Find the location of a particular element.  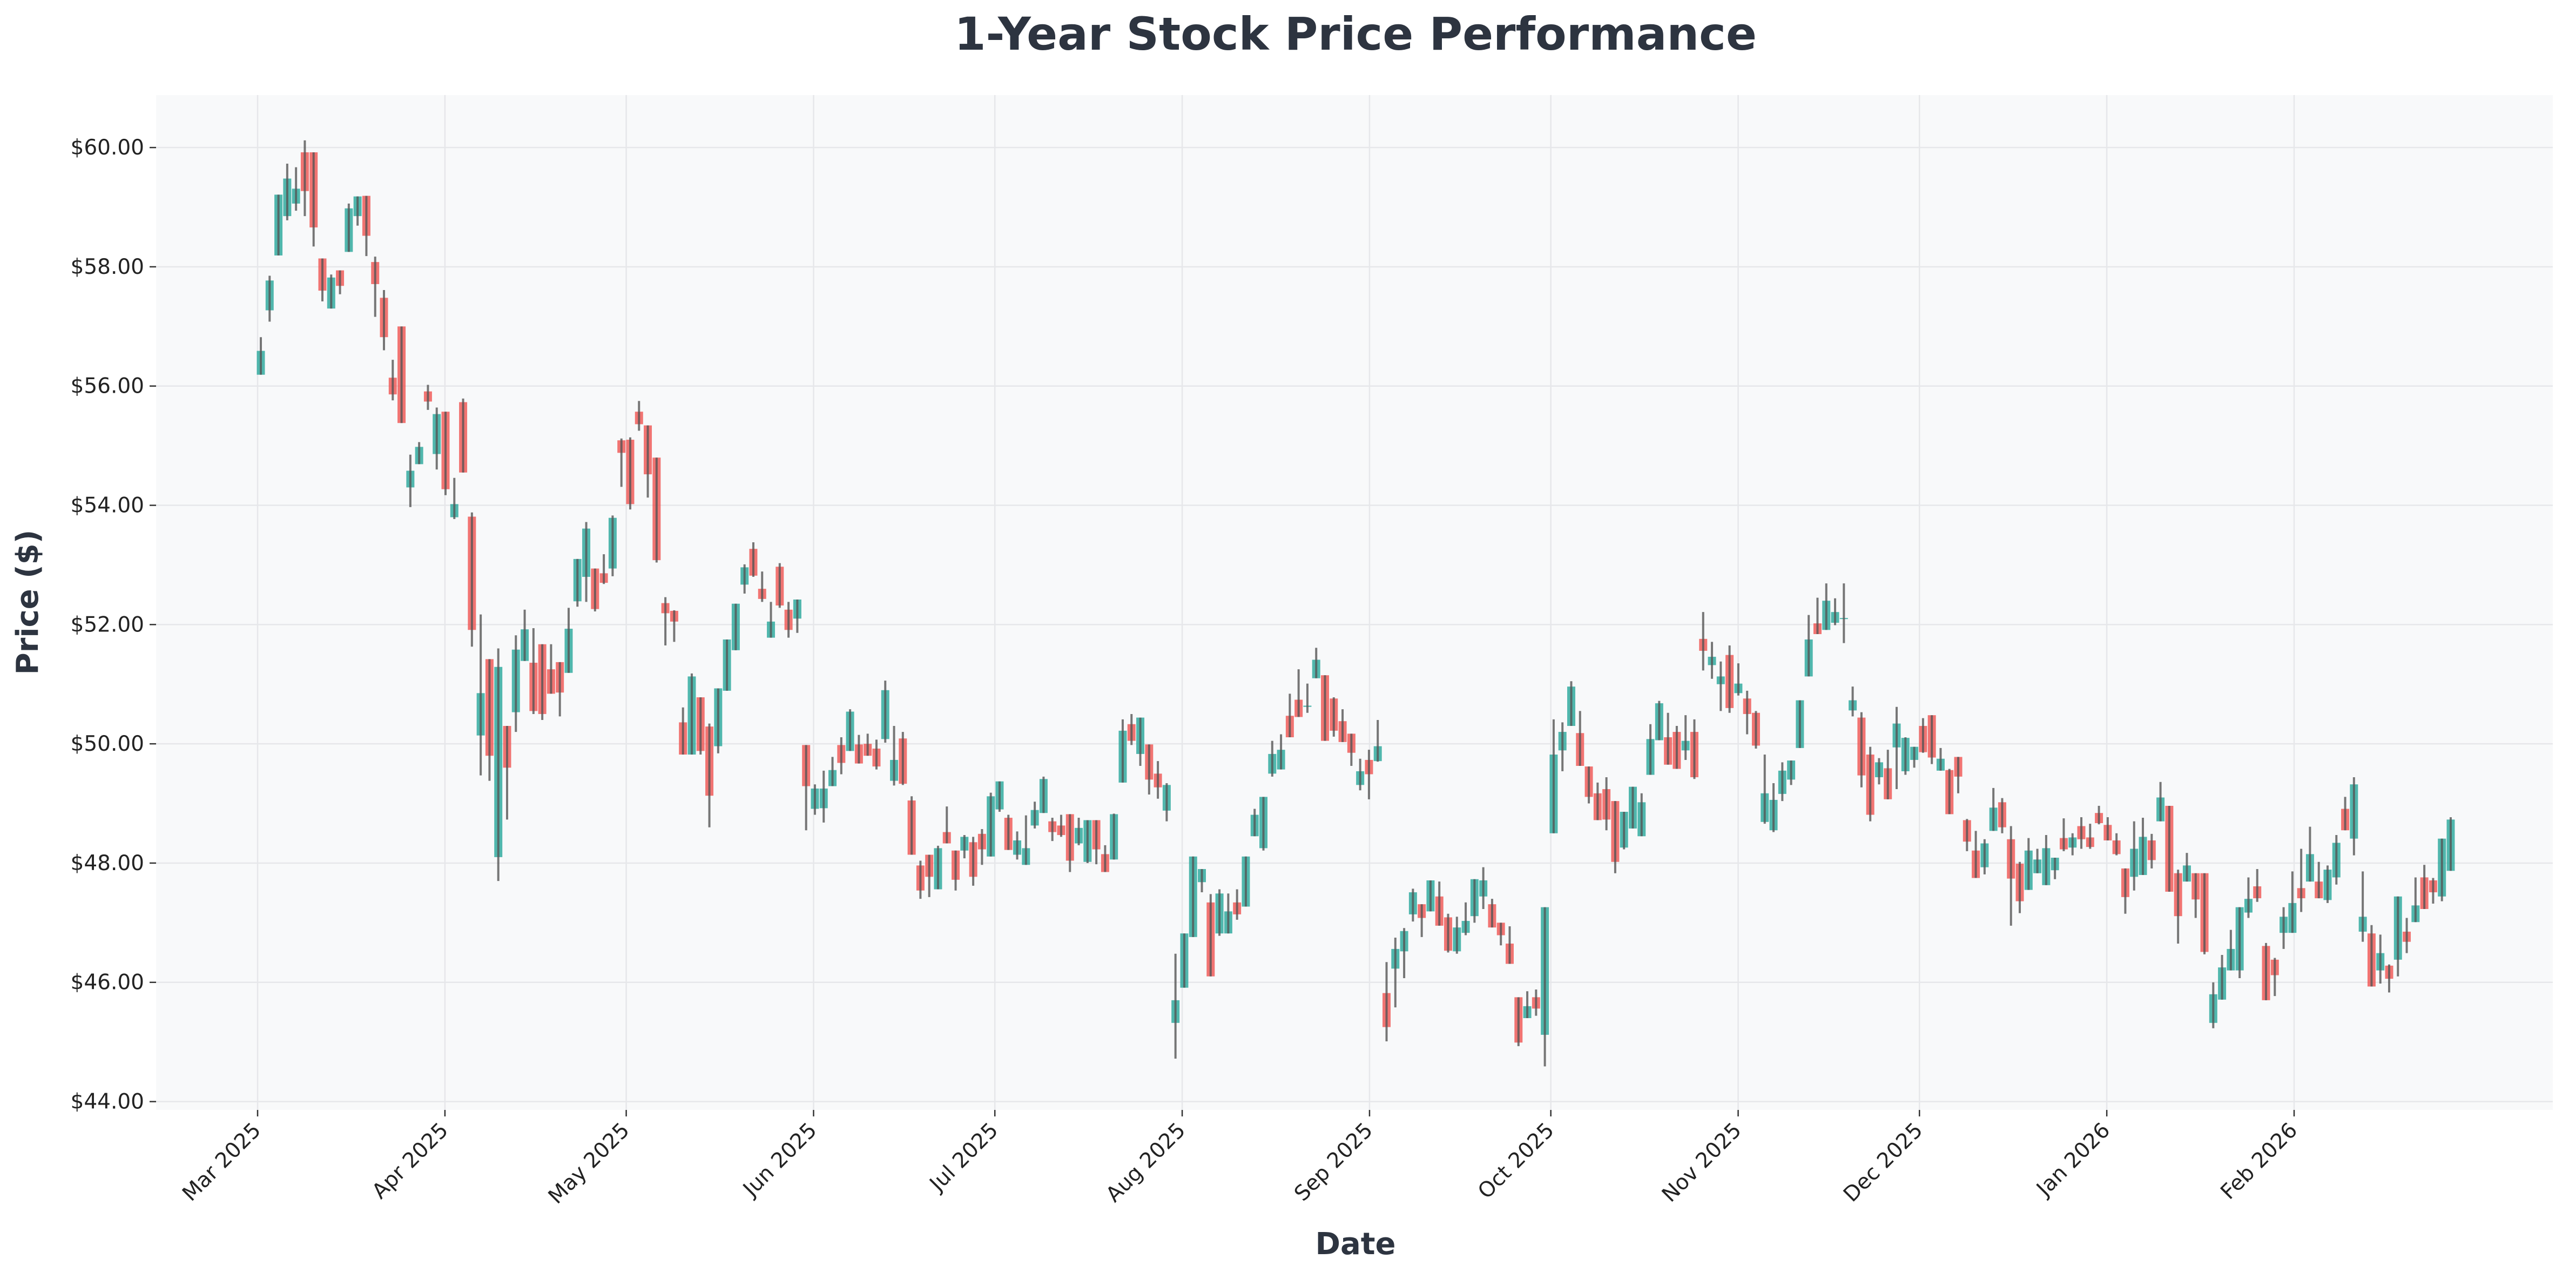

chart-title: 1-Year Stock Price Performance is located at coordinates (1355, 34).